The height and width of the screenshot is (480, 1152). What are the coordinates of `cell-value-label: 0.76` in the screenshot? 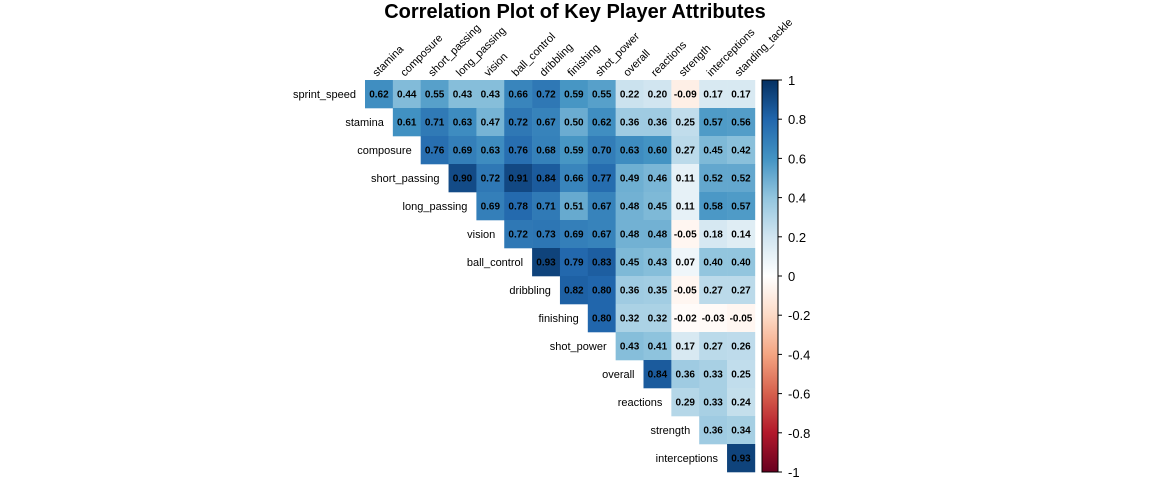 It's located at (435, 151).